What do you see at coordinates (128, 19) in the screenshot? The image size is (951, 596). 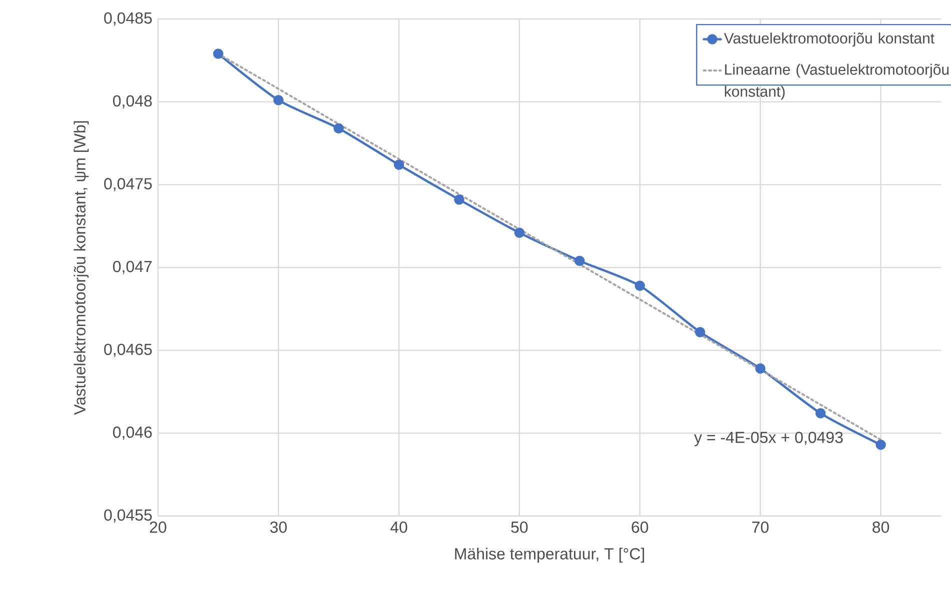 I see `y-tick-label: 0,0485` at bounding box center [128, 19].